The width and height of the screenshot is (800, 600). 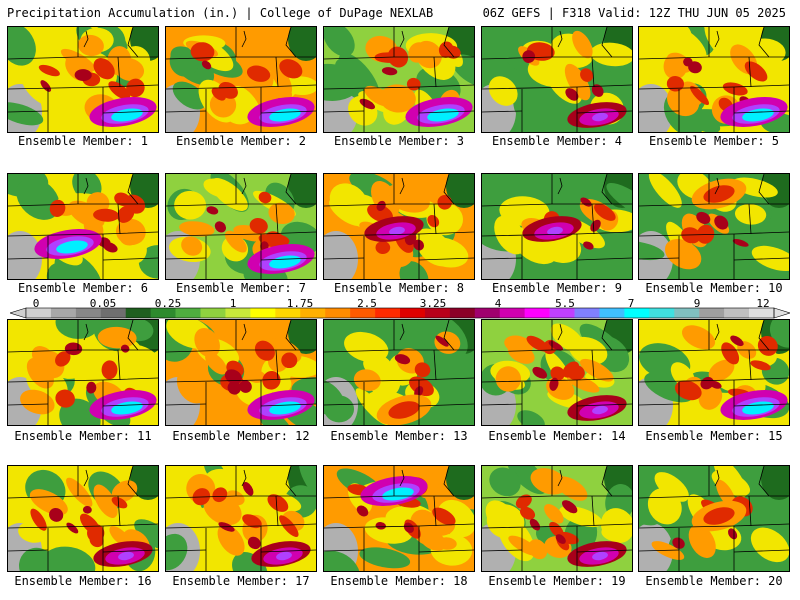 I want to click on ensemble-member-label: Ensemble Member: 11, so click(x=83, y=436).